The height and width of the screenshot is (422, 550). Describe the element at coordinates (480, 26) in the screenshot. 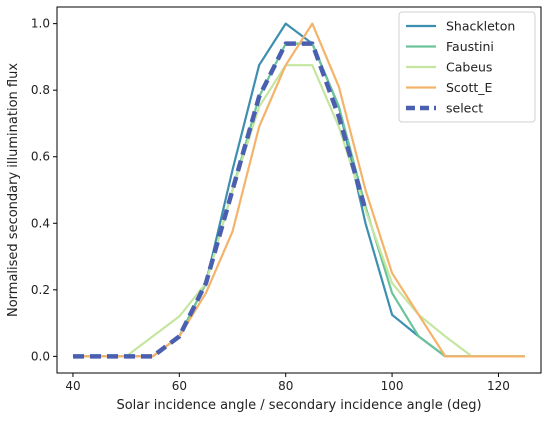

I see `legend-label: Shackleton` at that location.